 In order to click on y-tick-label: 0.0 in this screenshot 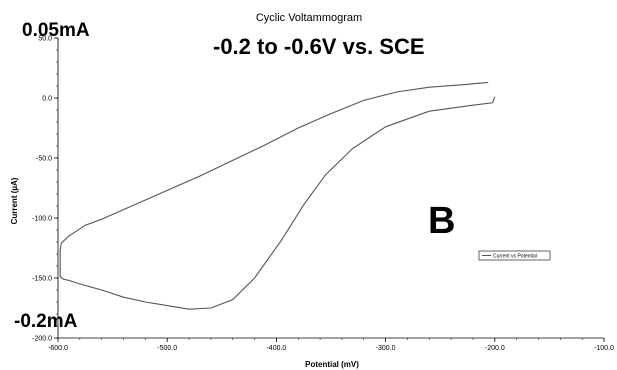, I will do `click(47, 99)`.